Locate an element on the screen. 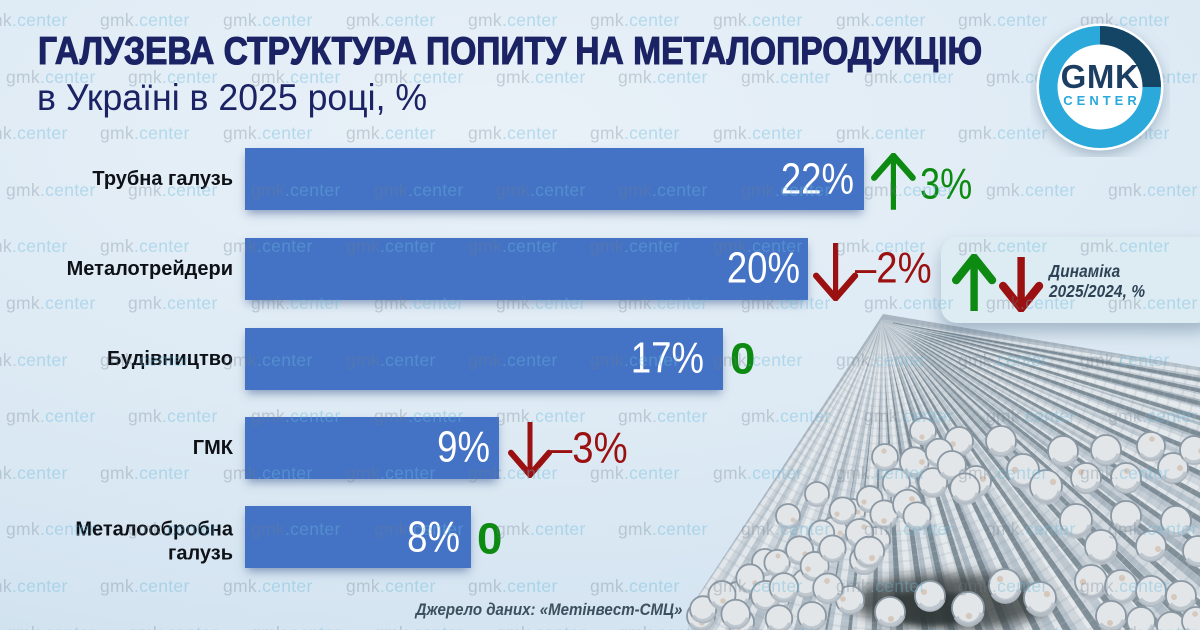 The width and height of the screenshot is (1200, 630). svg-text: GMK is located at coordinates (1100, 76).